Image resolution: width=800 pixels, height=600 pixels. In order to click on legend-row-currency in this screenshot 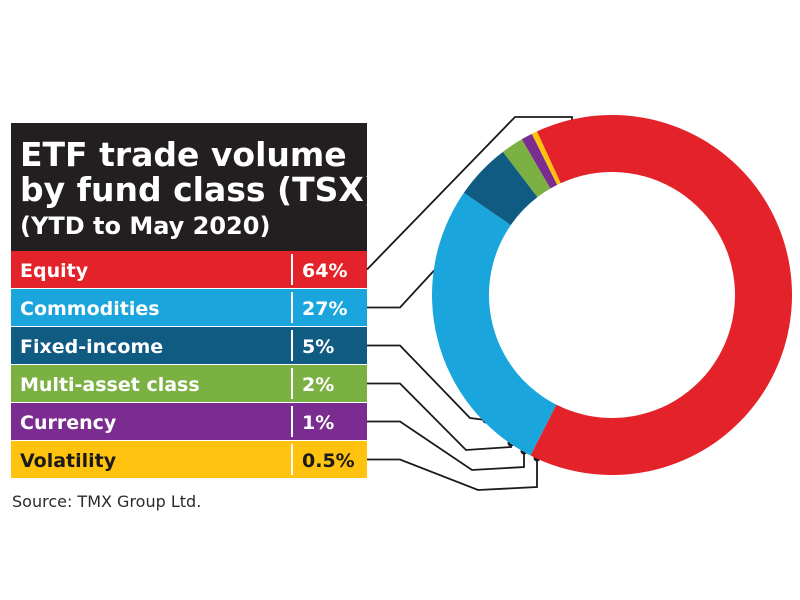, I will do `click(189, 421)`.